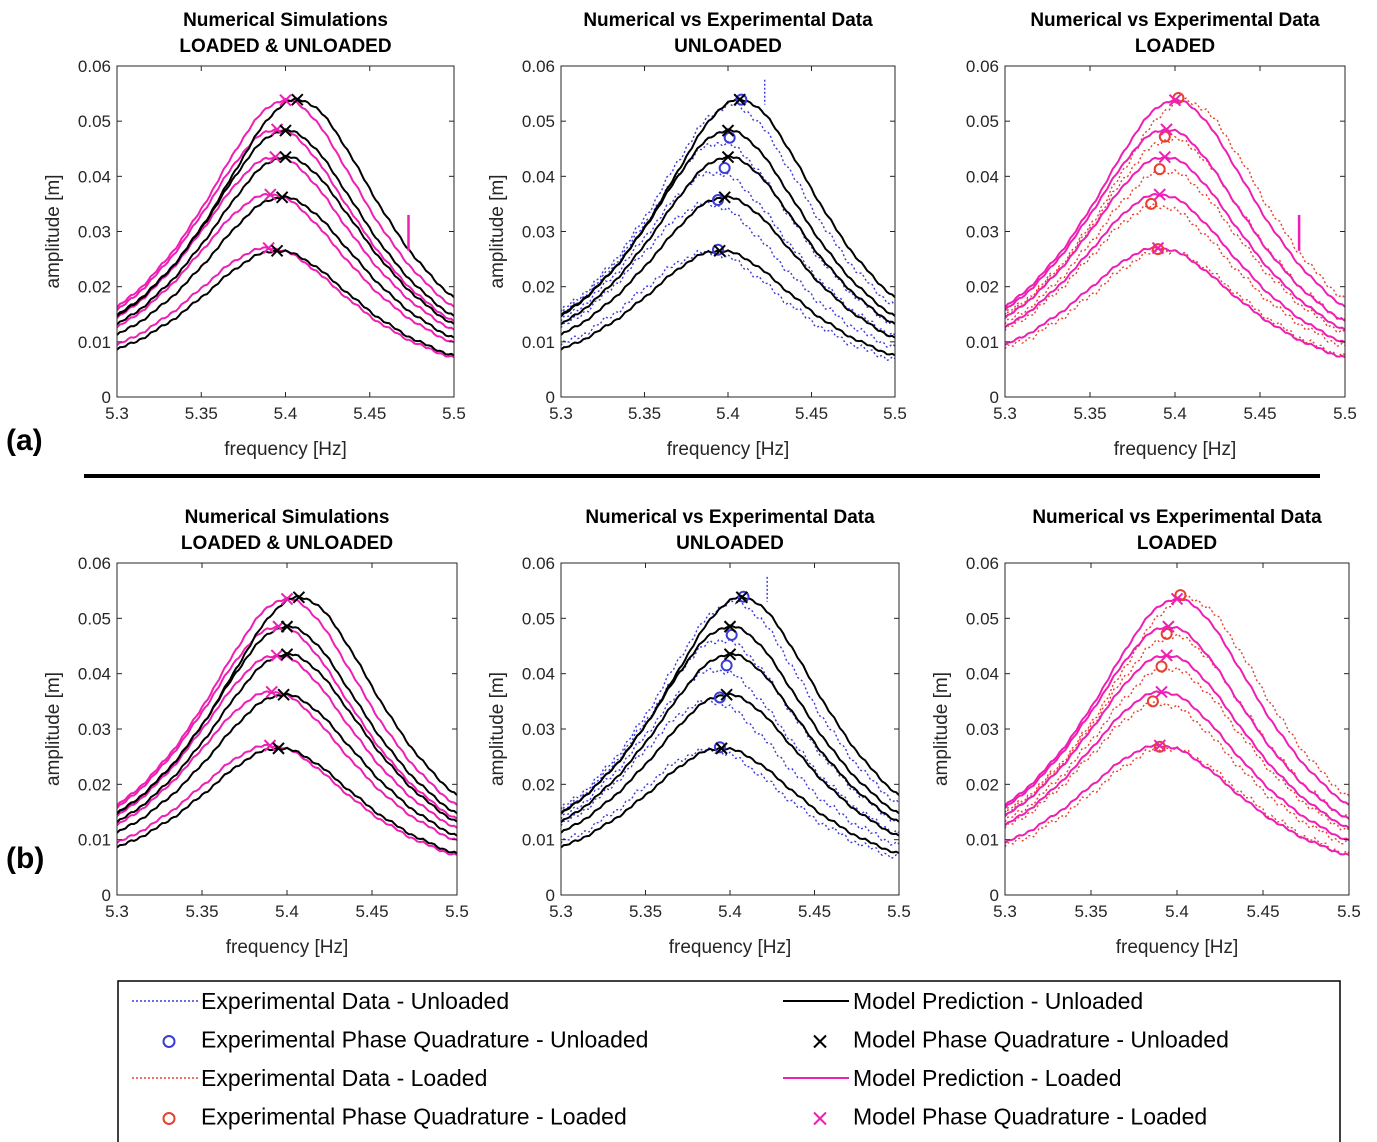  I want to click on legend-label: Model Prediction - Unloaded, so click(998, 1001).